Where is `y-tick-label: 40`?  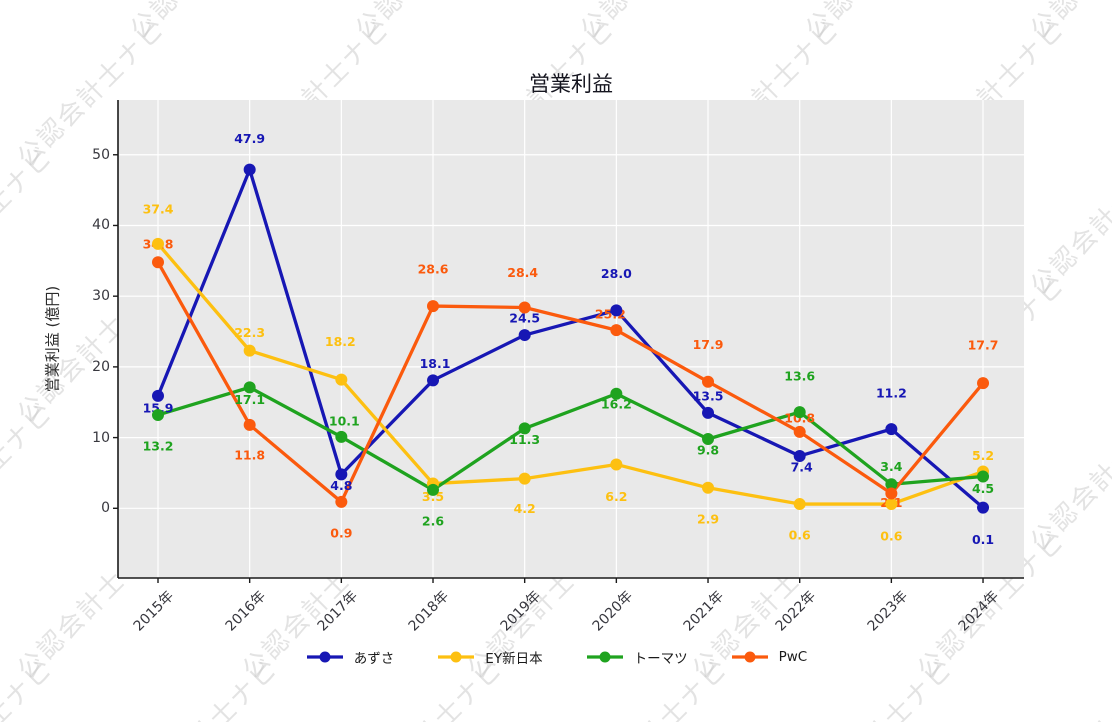
y-tick-label: 40 is located at coordinates (101, 225).